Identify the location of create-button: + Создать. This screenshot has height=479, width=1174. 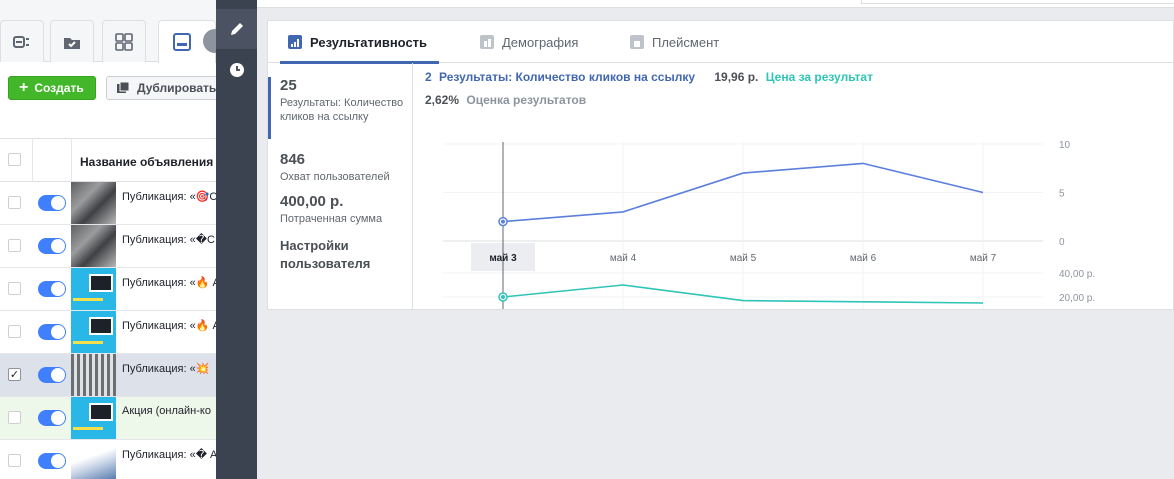
(52, 88).